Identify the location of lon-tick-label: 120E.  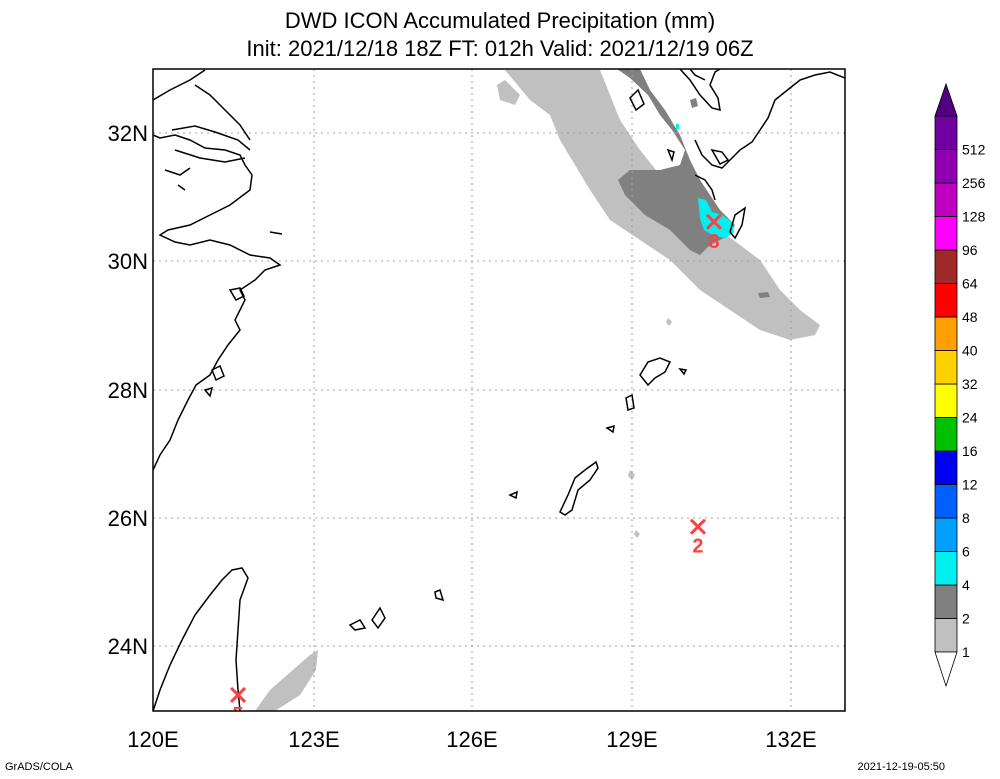
(152, 739).